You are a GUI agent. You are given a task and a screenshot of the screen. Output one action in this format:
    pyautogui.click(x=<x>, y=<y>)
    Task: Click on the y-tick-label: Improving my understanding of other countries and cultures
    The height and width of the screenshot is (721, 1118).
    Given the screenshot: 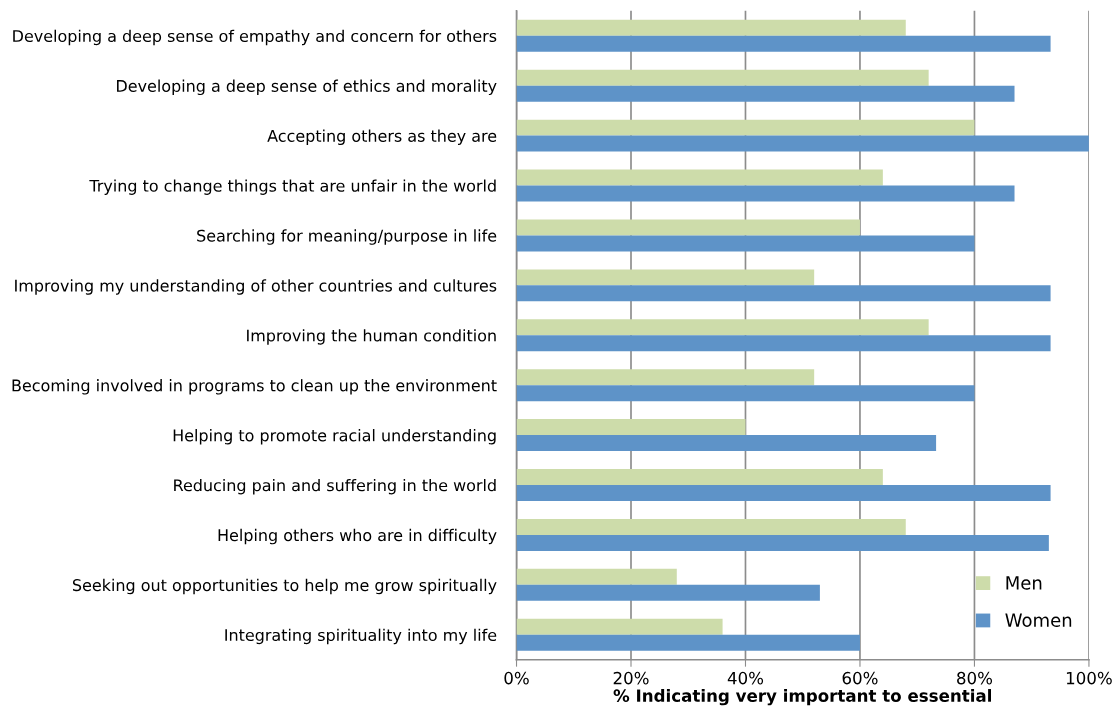 What is the action you would take?
    pyautogui.click(x=256, y=287)
    